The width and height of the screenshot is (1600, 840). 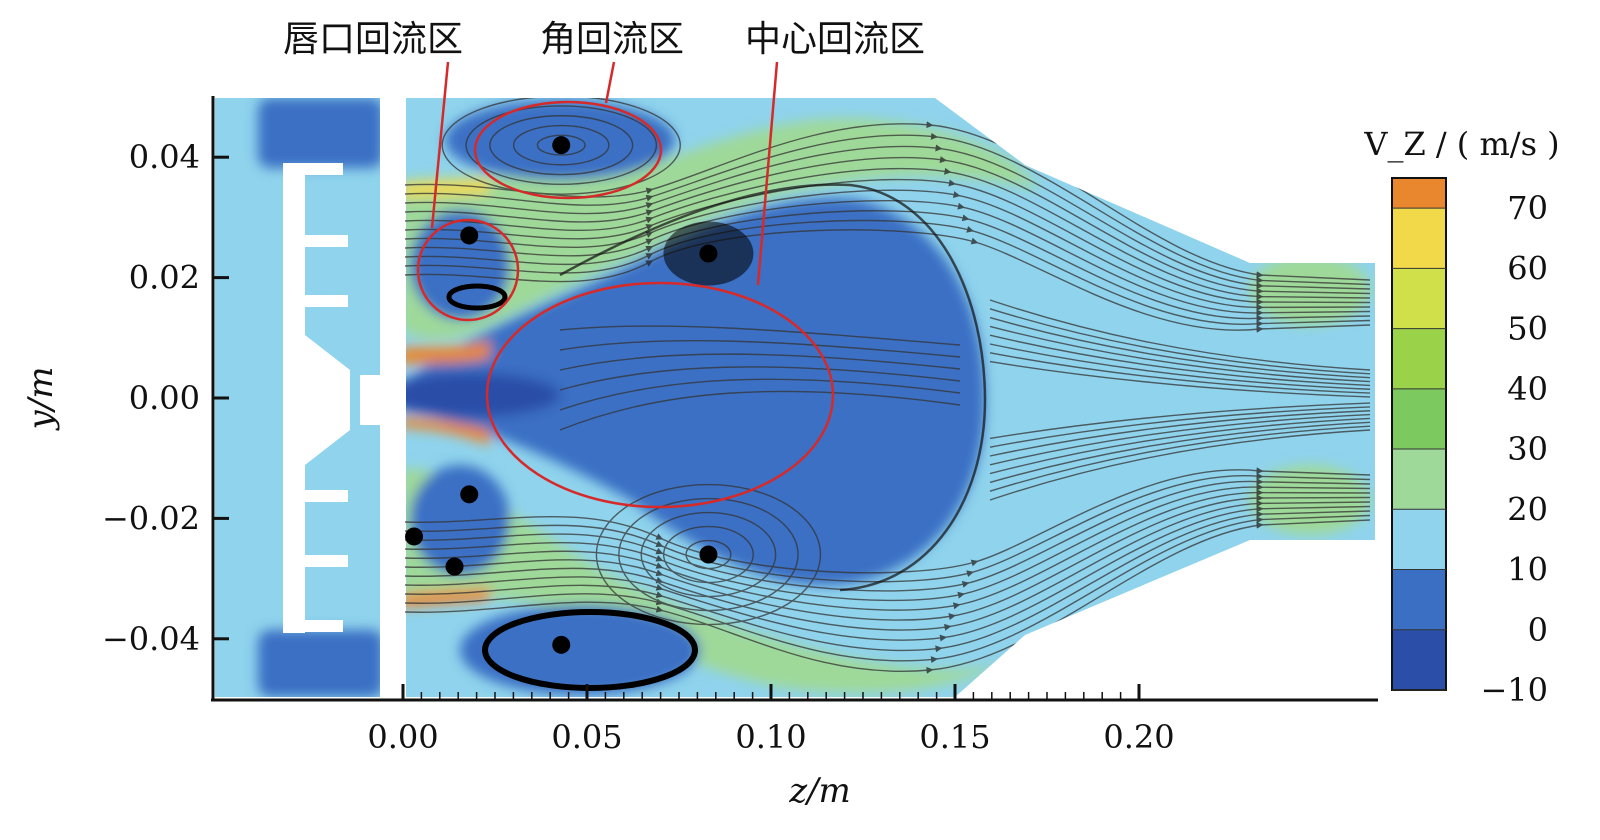 I want to click on upper-lip-zone, so click(x=460, y=265).